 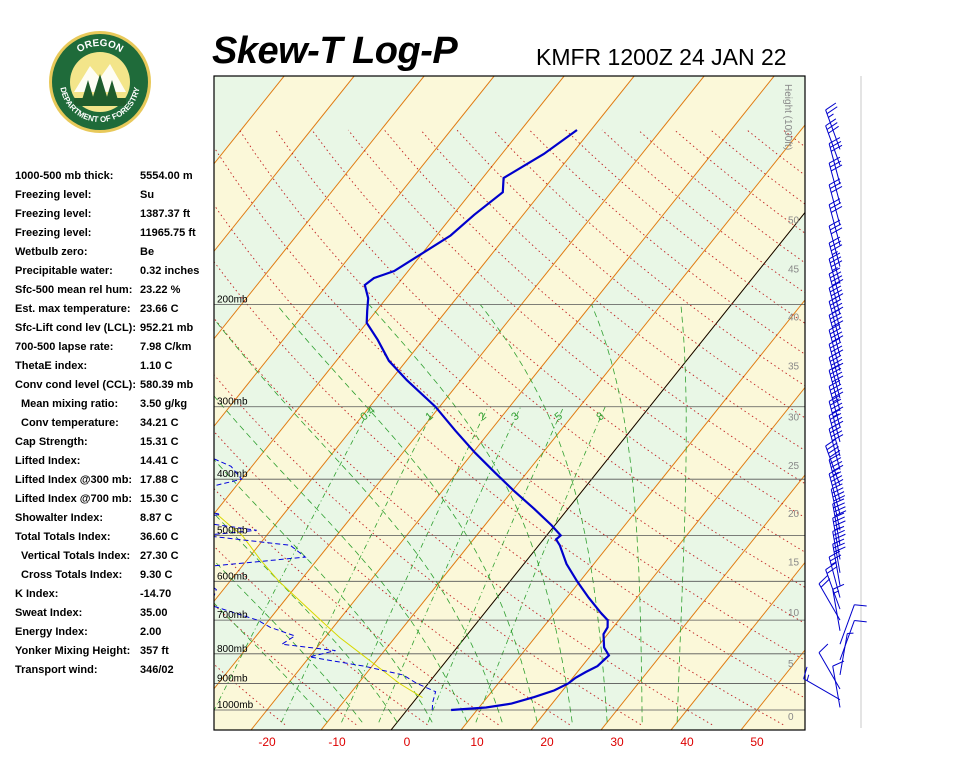 I want to click on index-label: Total Totals Index:, so click(x=63, y=537).